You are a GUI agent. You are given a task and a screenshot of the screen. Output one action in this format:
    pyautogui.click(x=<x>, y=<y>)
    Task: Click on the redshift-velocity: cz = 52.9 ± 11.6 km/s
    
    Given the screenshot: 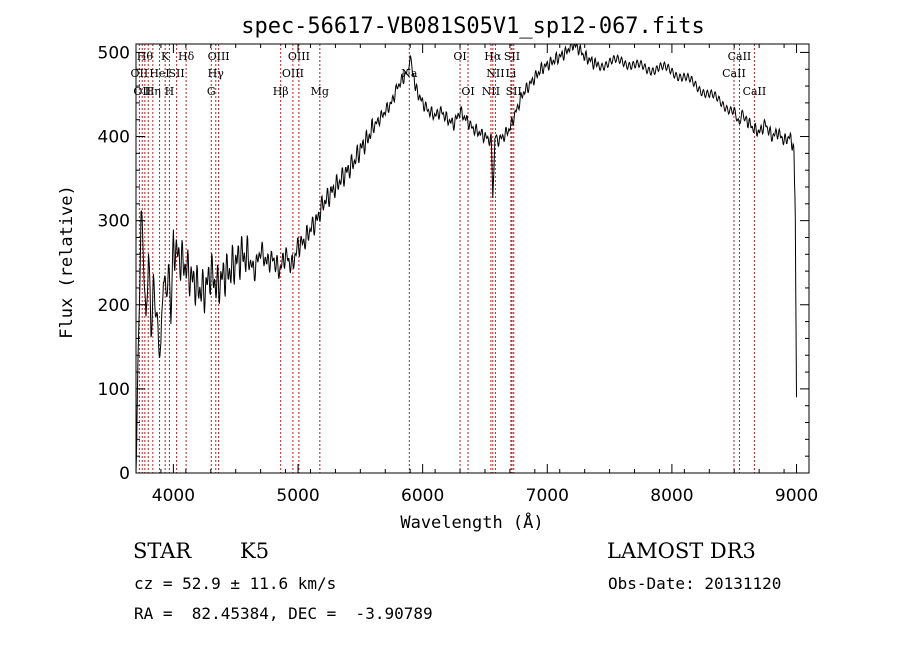 What is the action you would take?
    pyautogui.click(x=235, y=583)
    